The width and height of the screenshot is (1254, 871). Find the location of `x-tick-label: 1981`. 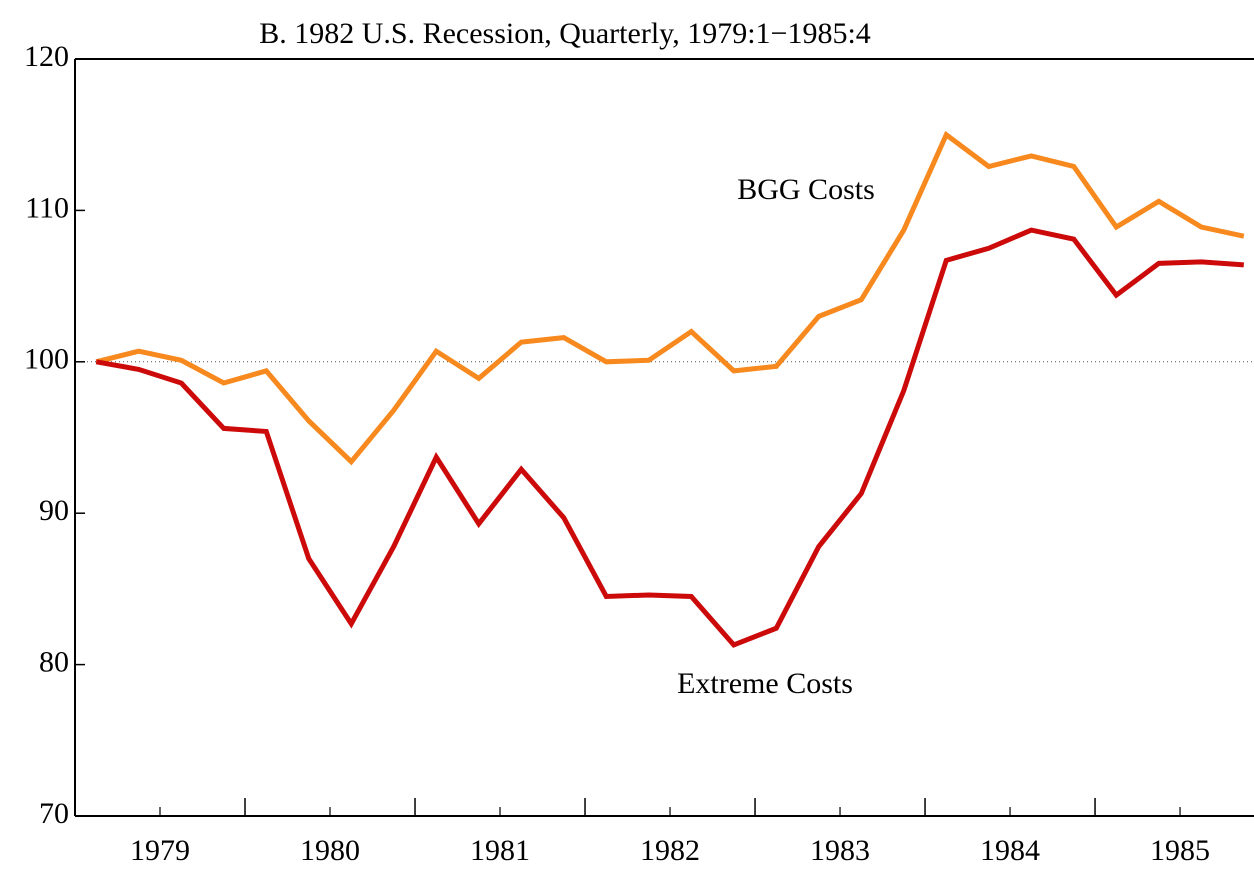

x-tick-label: 1981 is located at coordinates (500, 850).